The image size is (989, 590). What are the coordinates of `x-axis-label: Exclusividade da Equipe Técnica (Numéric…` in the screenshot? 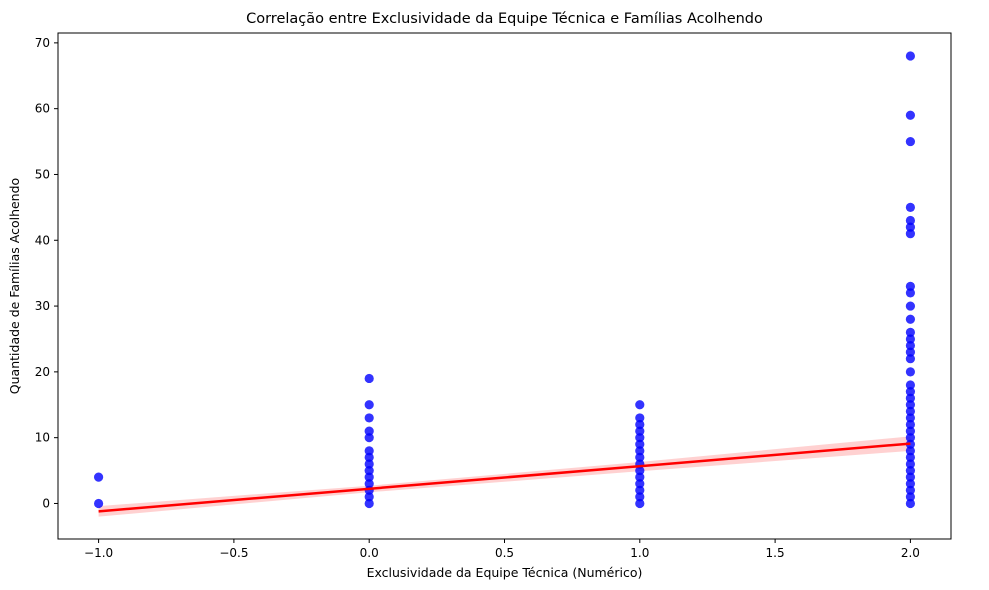 It's located at (505, 572).